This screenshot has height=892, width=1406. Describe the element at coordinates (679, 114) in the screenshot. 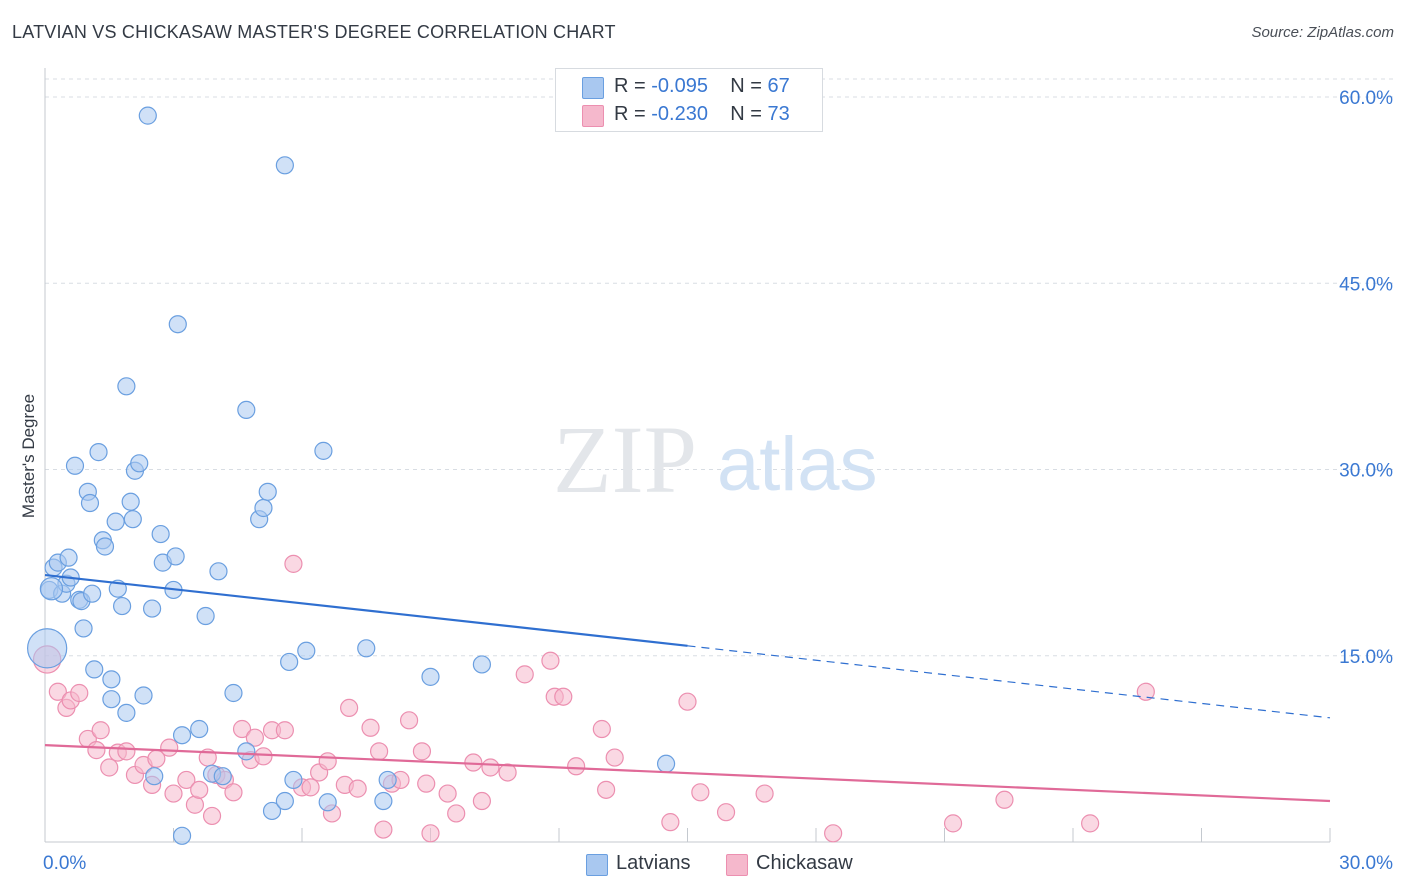

I see `r-value: -0.230` at that location.